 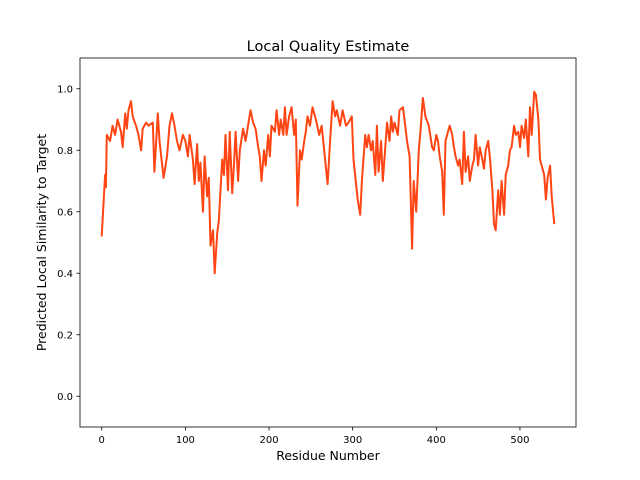 I want to click on y-tick-label: 1.0, so click(x=65, y=89).